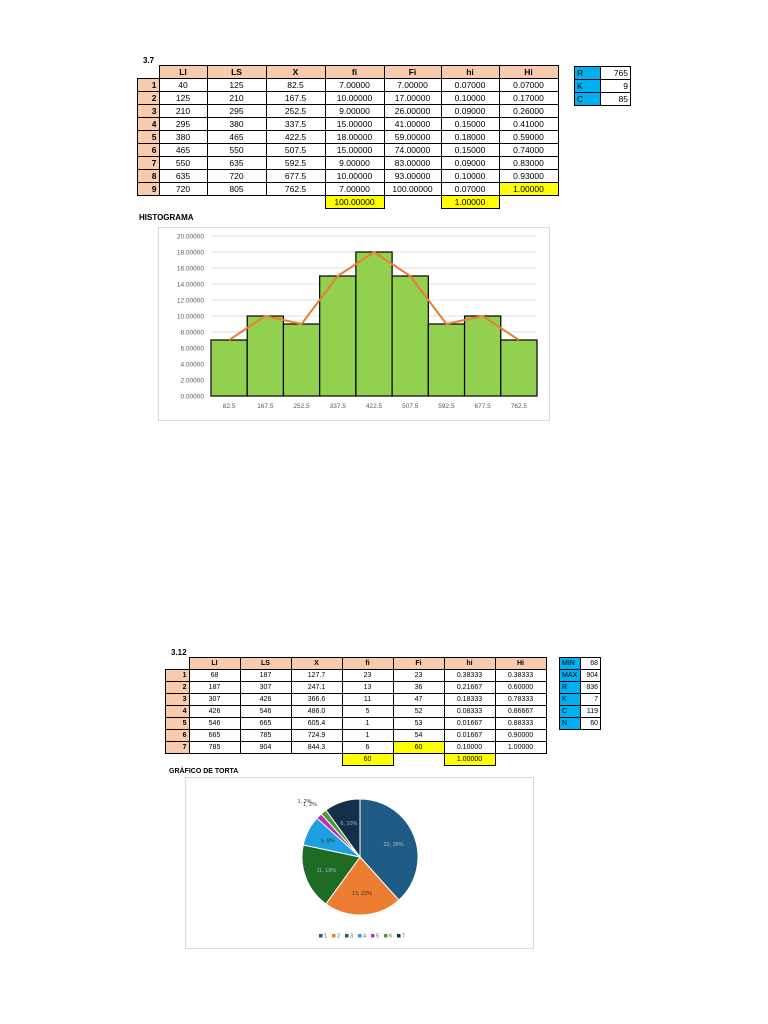  What do you see at coordinates (265, 699) in the screenshot?
I see `table-cell: 426` at bounding box center [265, 699].